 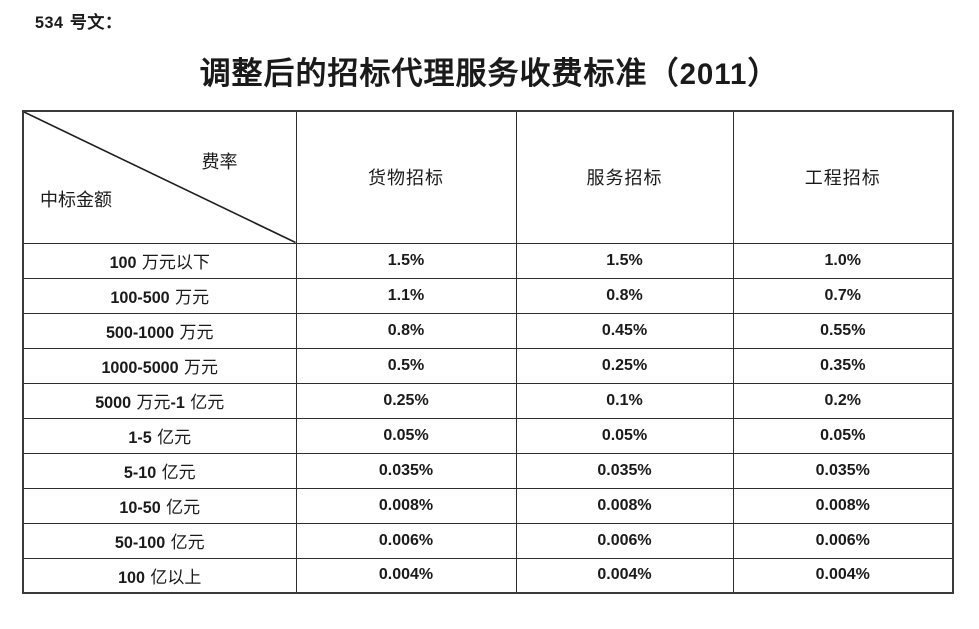 I want to click on table-row: 100-500 万元 1.1% 0.8% 0.7%, so click(x=488, y=295).